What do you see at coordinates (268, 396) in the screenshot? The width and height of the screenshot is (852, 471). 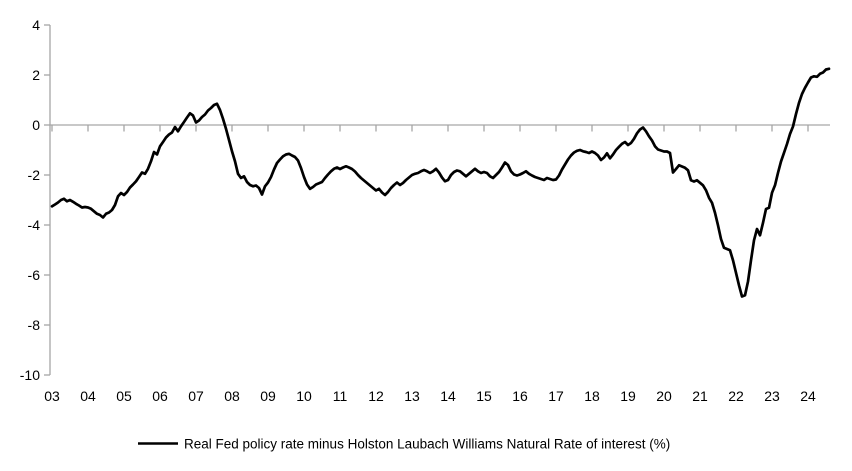 I see `x-axis-tick-label: 09` at bounding box center [268, 396].